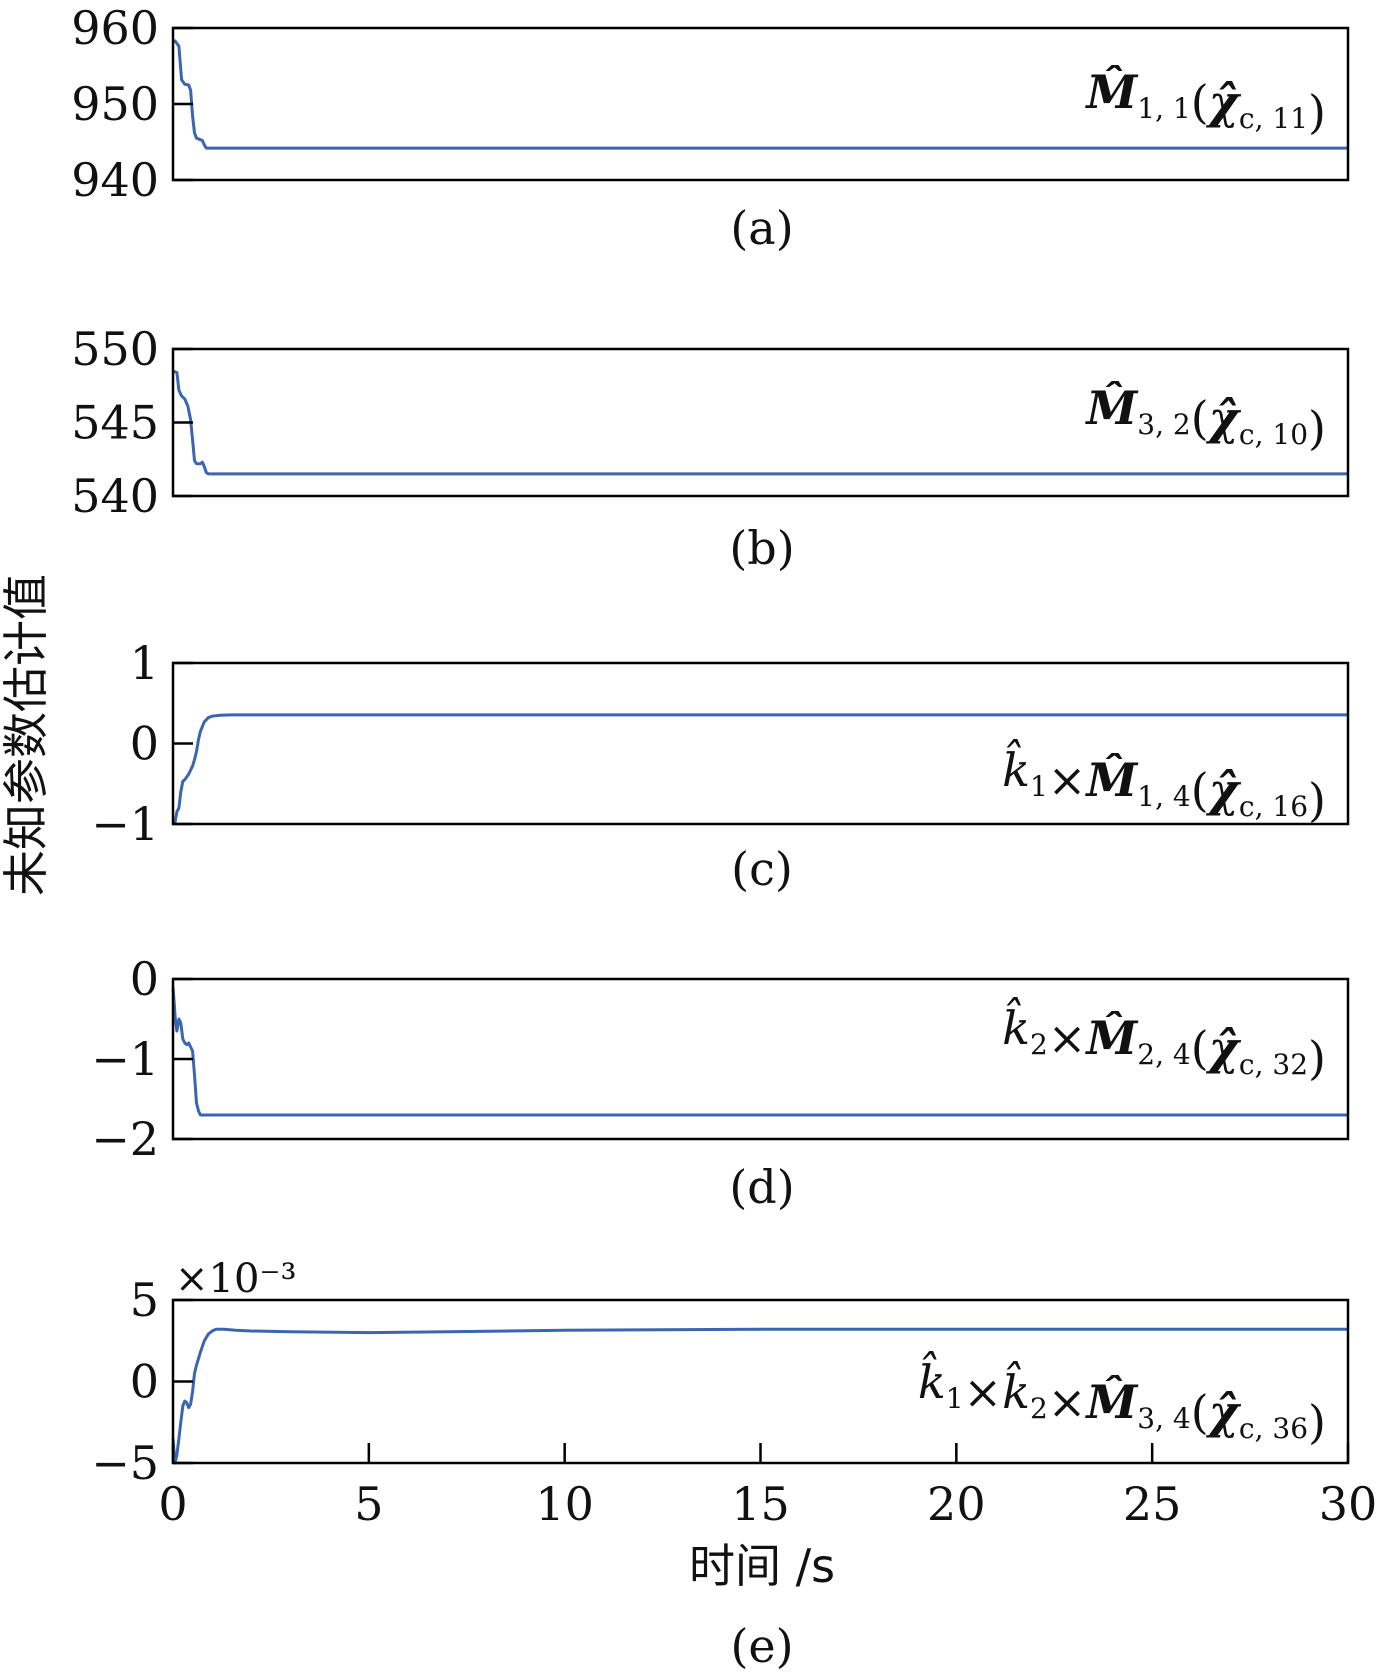 The image size is (1380, 1677). What do you see at coordinates (1122, 1399) in the screenshot?
I see `series-annotation: k̂1×k̂2×M̂3, 4(χ̂c, 36)` at bounding box center [1122, 1399].